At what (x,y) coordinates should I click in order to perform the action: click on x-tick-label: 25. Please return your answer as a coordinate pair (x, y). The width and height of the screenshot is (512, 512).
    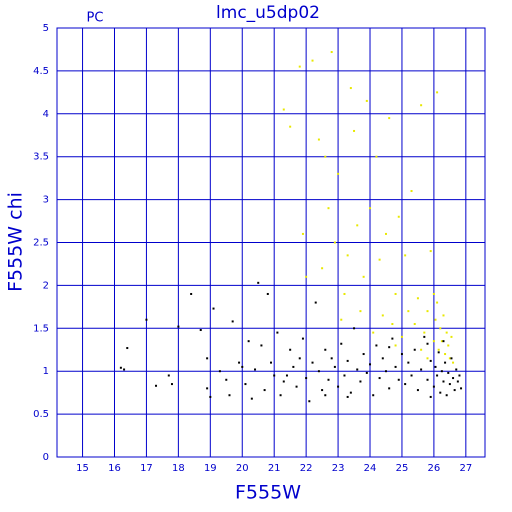
    Looking at the image, I should click on (402, 468).